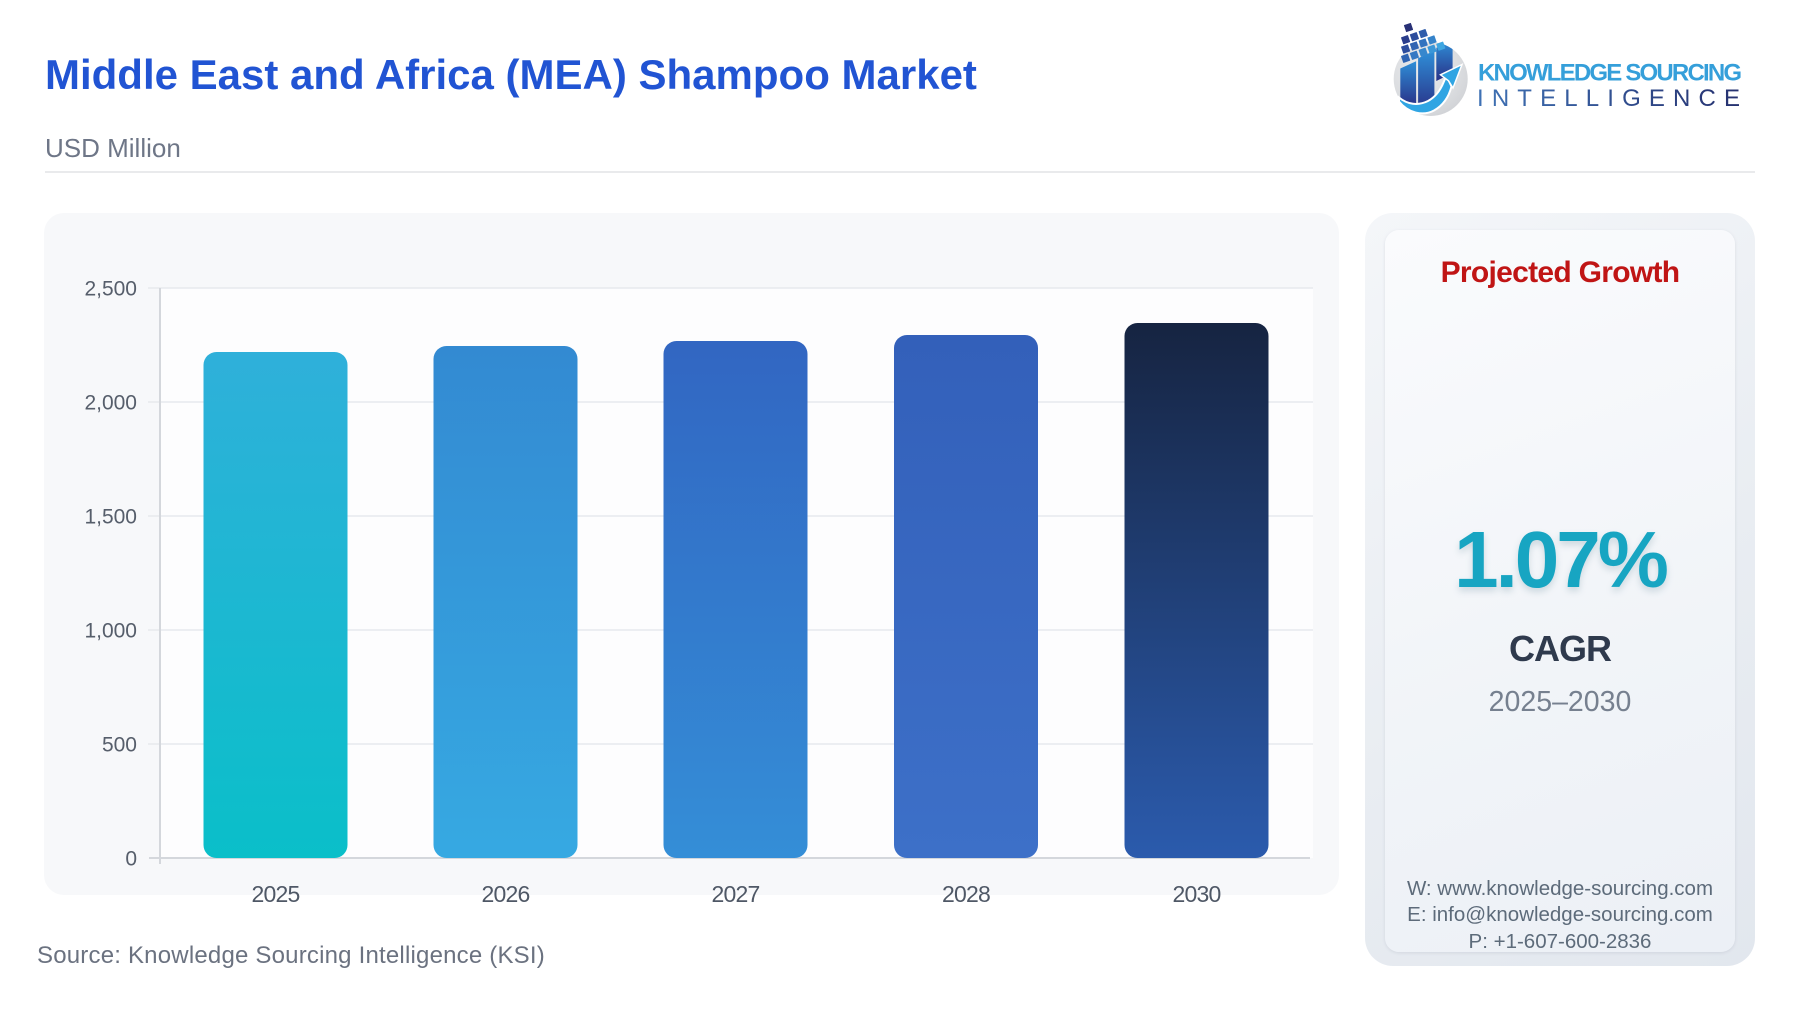 Image resolution: width=1800 pixels, height=1012 pixels. I want to click on svg-text: 2030, so click(1197, 894).